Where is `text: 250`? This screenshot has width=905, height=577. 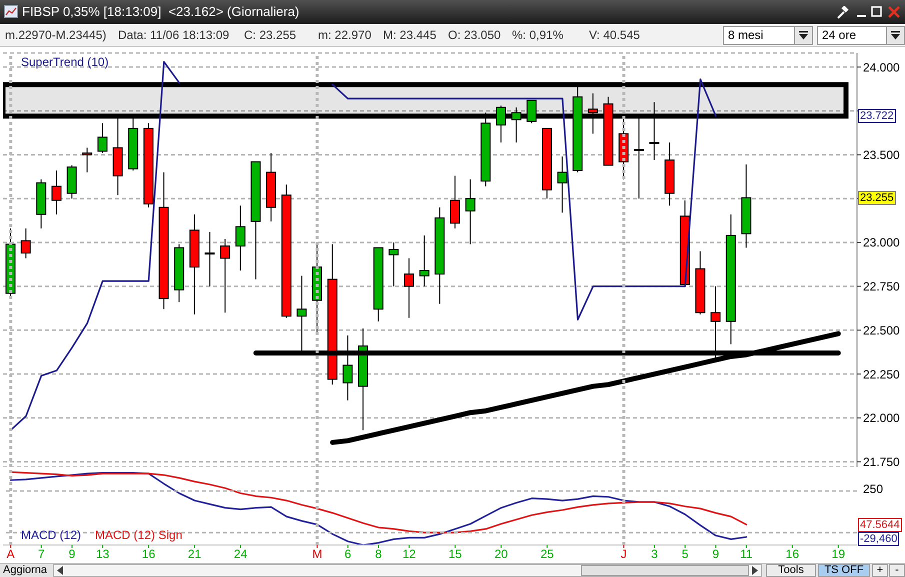
text: 250 is located at coordinates (873, 489).